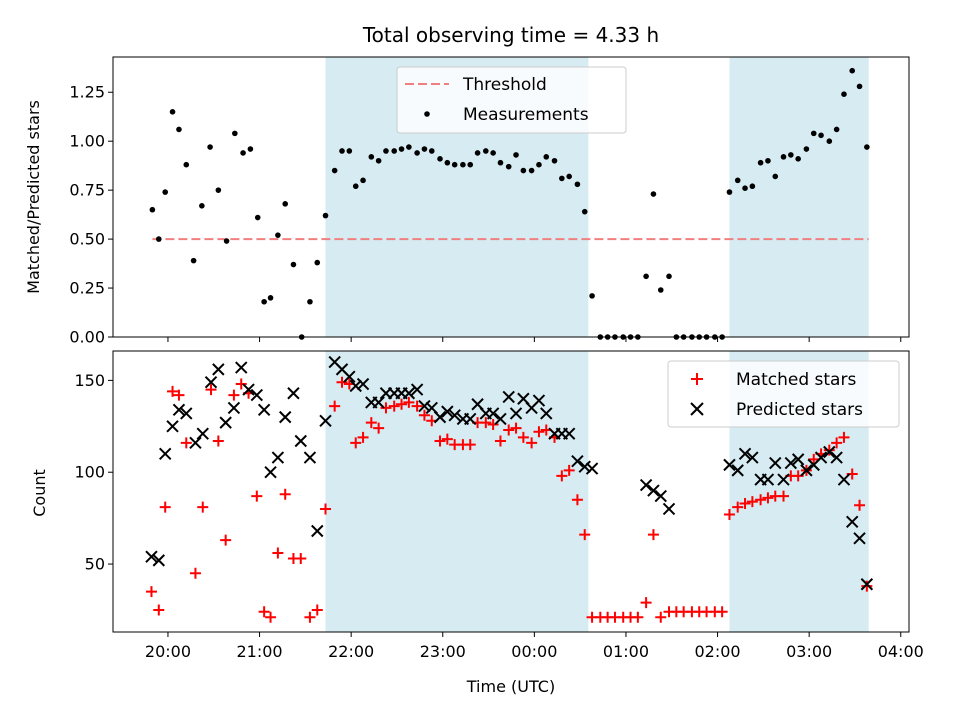 The image size is (960, 720). Describe the element at coordinates (87, 190) in the screenshot. I see `y-tick-label: 0.75` at that location.